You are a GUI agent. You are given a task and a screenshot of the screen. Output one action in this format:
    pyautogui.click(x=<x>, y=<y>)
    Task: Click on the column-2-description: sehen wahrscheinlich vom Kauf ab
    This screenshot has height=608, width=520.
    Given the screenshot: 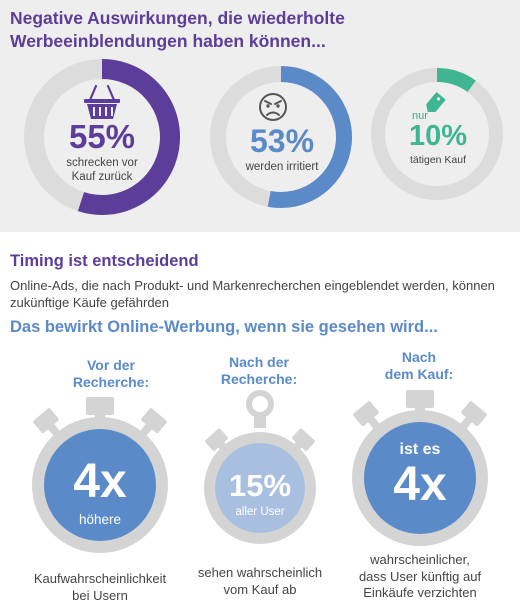 What is the action you would take?
    pyautogui.click(x=260, y=581)
    